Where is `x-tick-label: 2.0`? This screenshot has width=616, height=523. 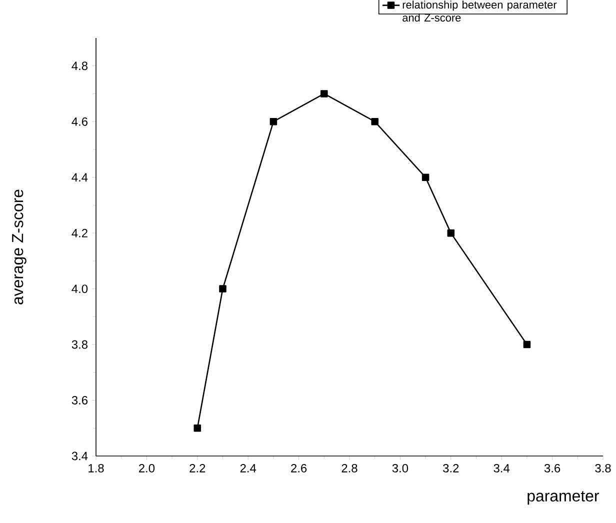 x-tick-label: 2.0 is located at coordinates (146, 468).